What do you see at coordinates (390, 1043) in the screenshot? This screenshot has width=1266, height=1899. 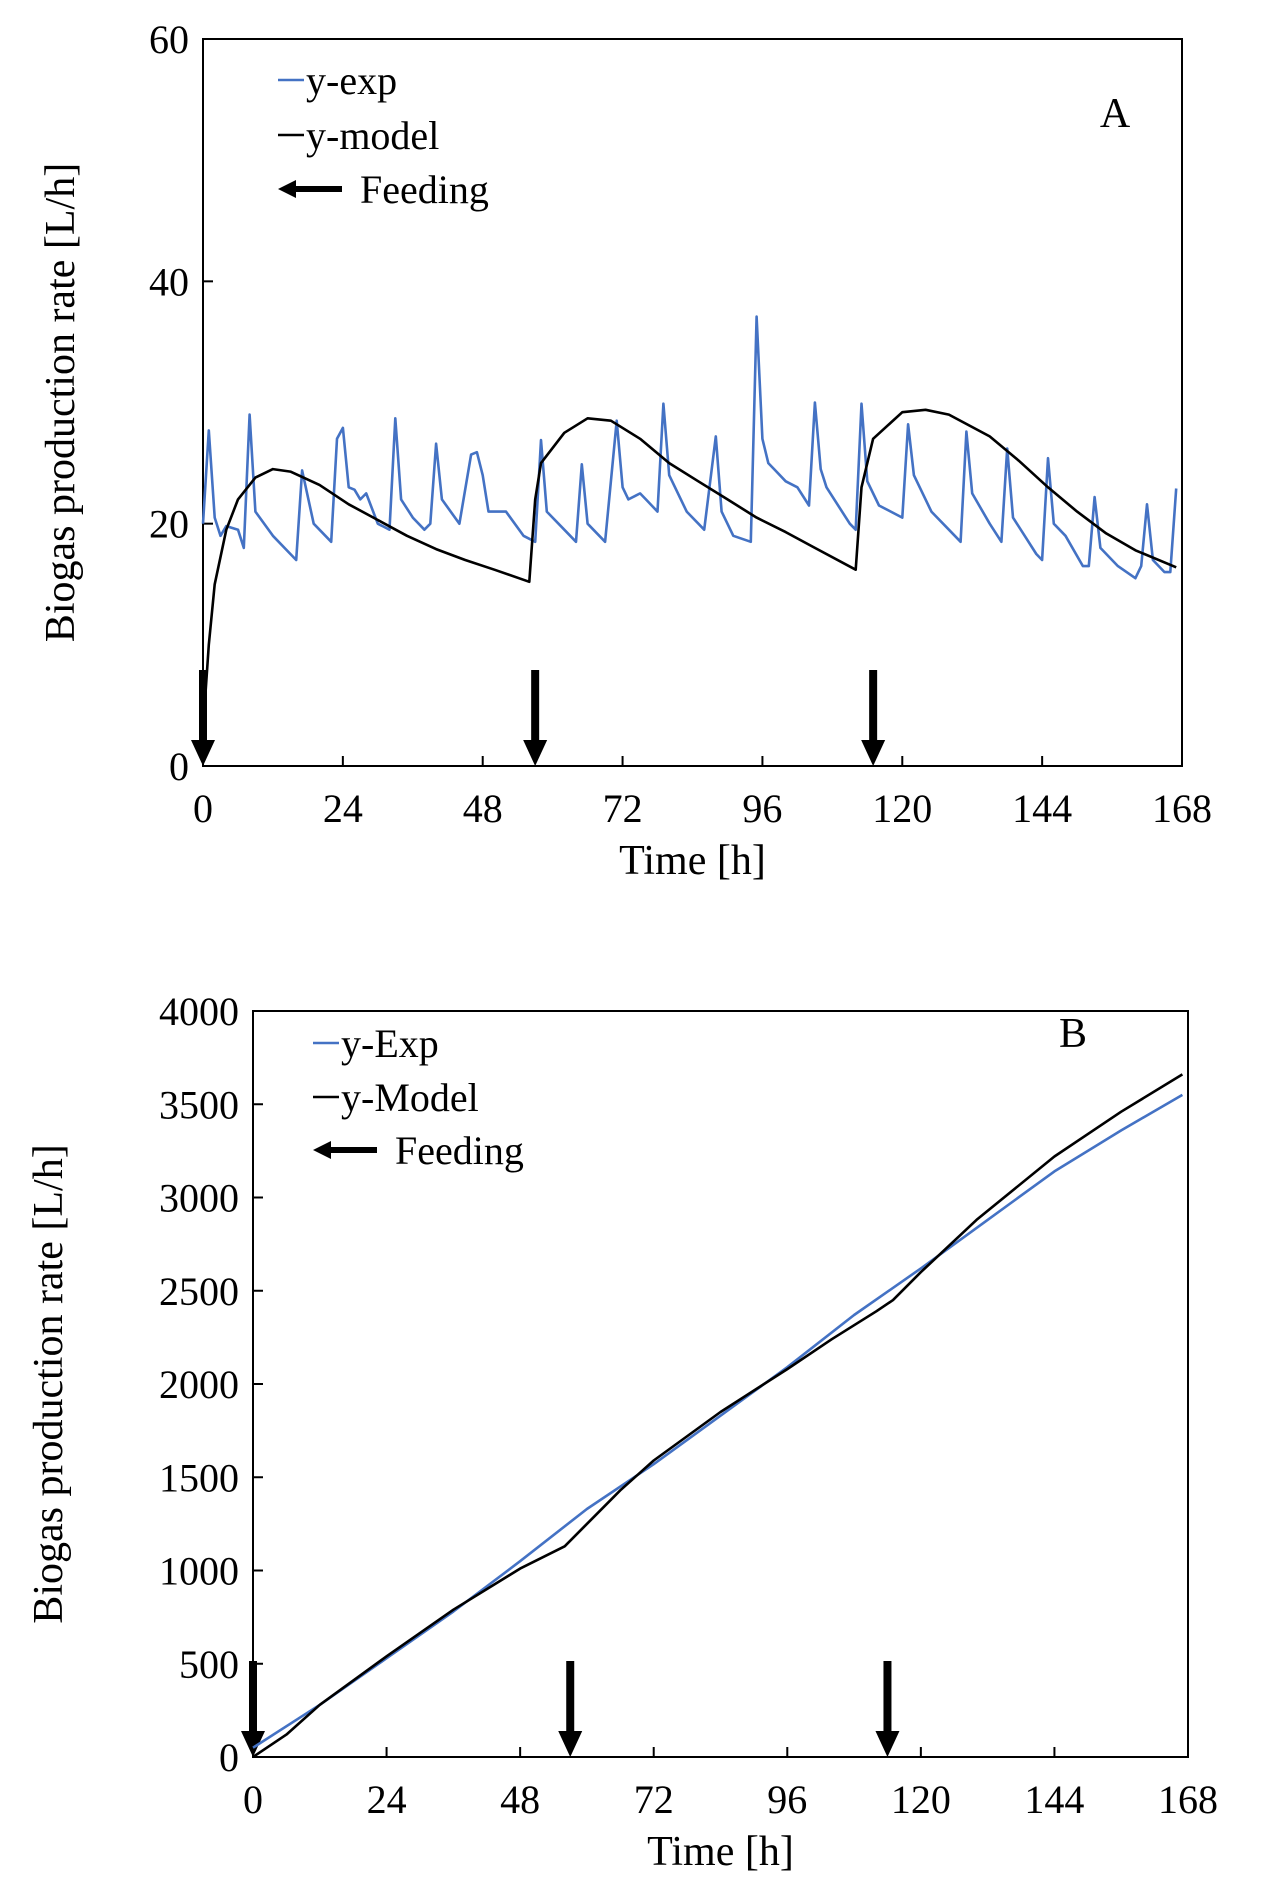 I see `legend-label: y-Exp` at bounding box center [390, 1043].